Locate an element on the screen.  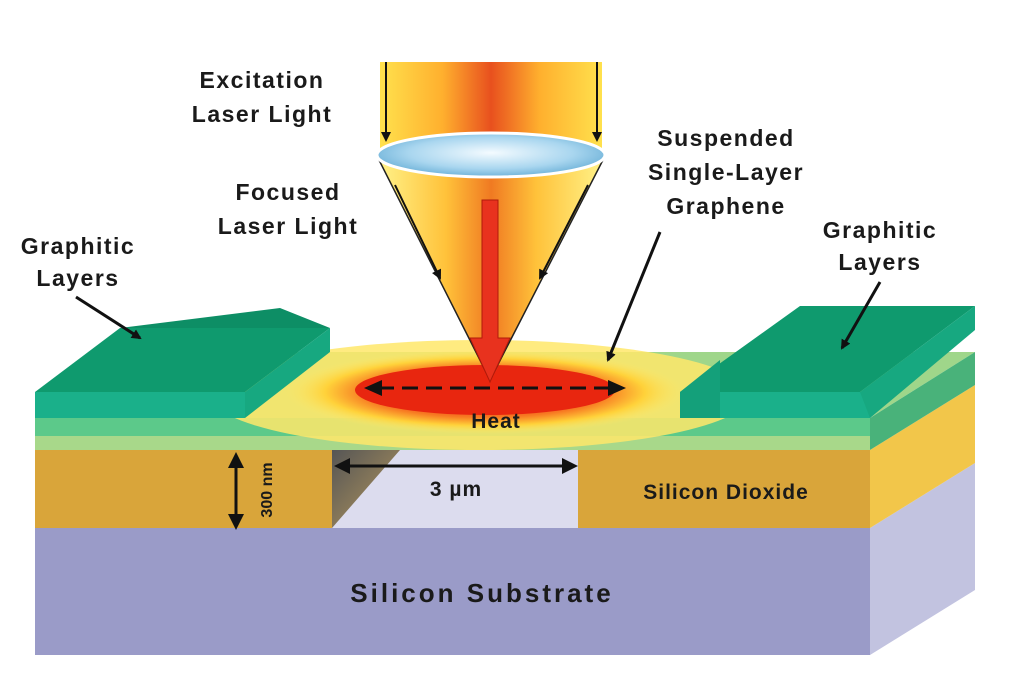
lens is located at coordinates (491, 155).